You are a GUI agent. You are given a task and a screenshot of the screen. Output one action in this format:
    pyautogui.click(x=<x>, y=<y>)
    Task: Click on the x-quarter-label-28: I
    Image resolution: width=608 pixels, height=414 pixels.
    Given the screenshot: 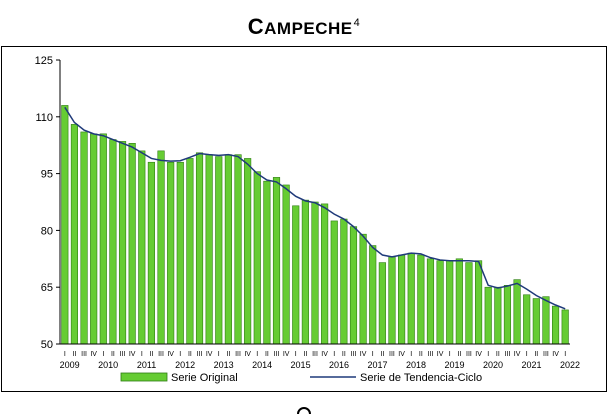 What is the action you would take?
    pyautogui.click(x=334, y=354)
    